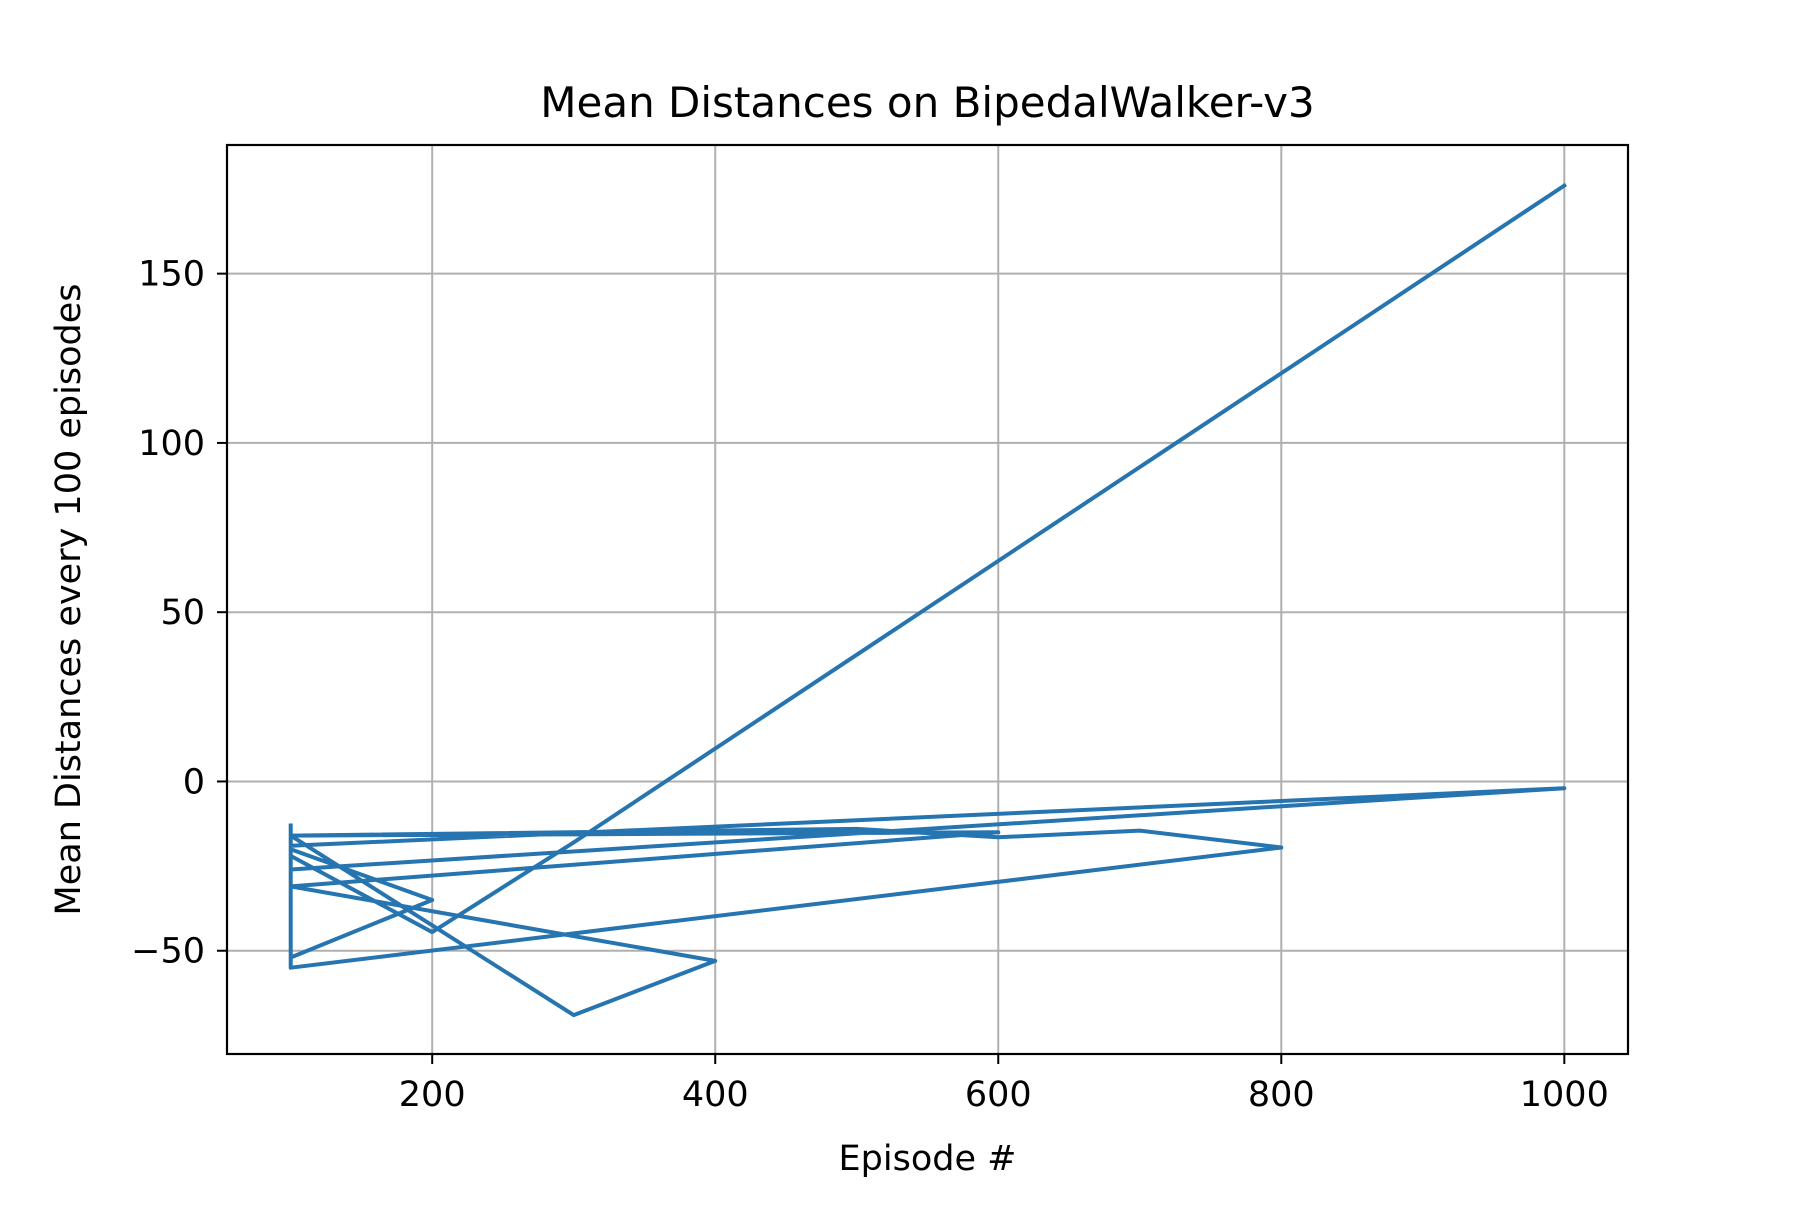 This screenshot has width=1800, height=1205. What do you see at coordinates (927, 102) in the screenshot?
I see `chart-title: Mean Distances on BipedalWalker-v3` at bounding box center [927, 102].